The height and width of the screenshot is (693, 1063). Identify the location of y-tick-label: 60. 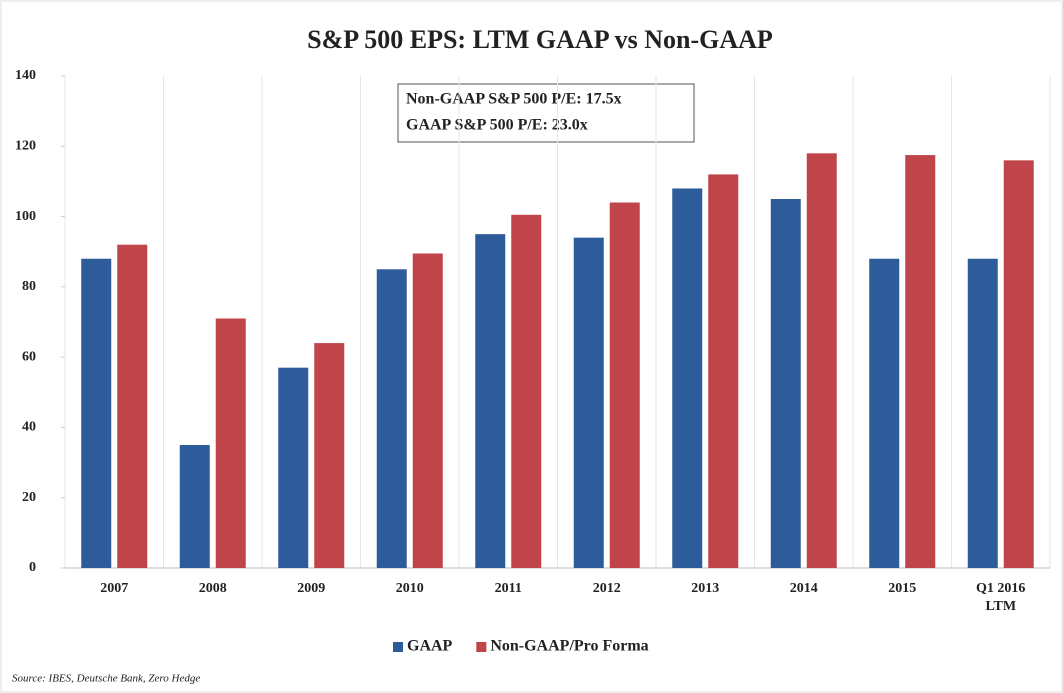
(29, 356).